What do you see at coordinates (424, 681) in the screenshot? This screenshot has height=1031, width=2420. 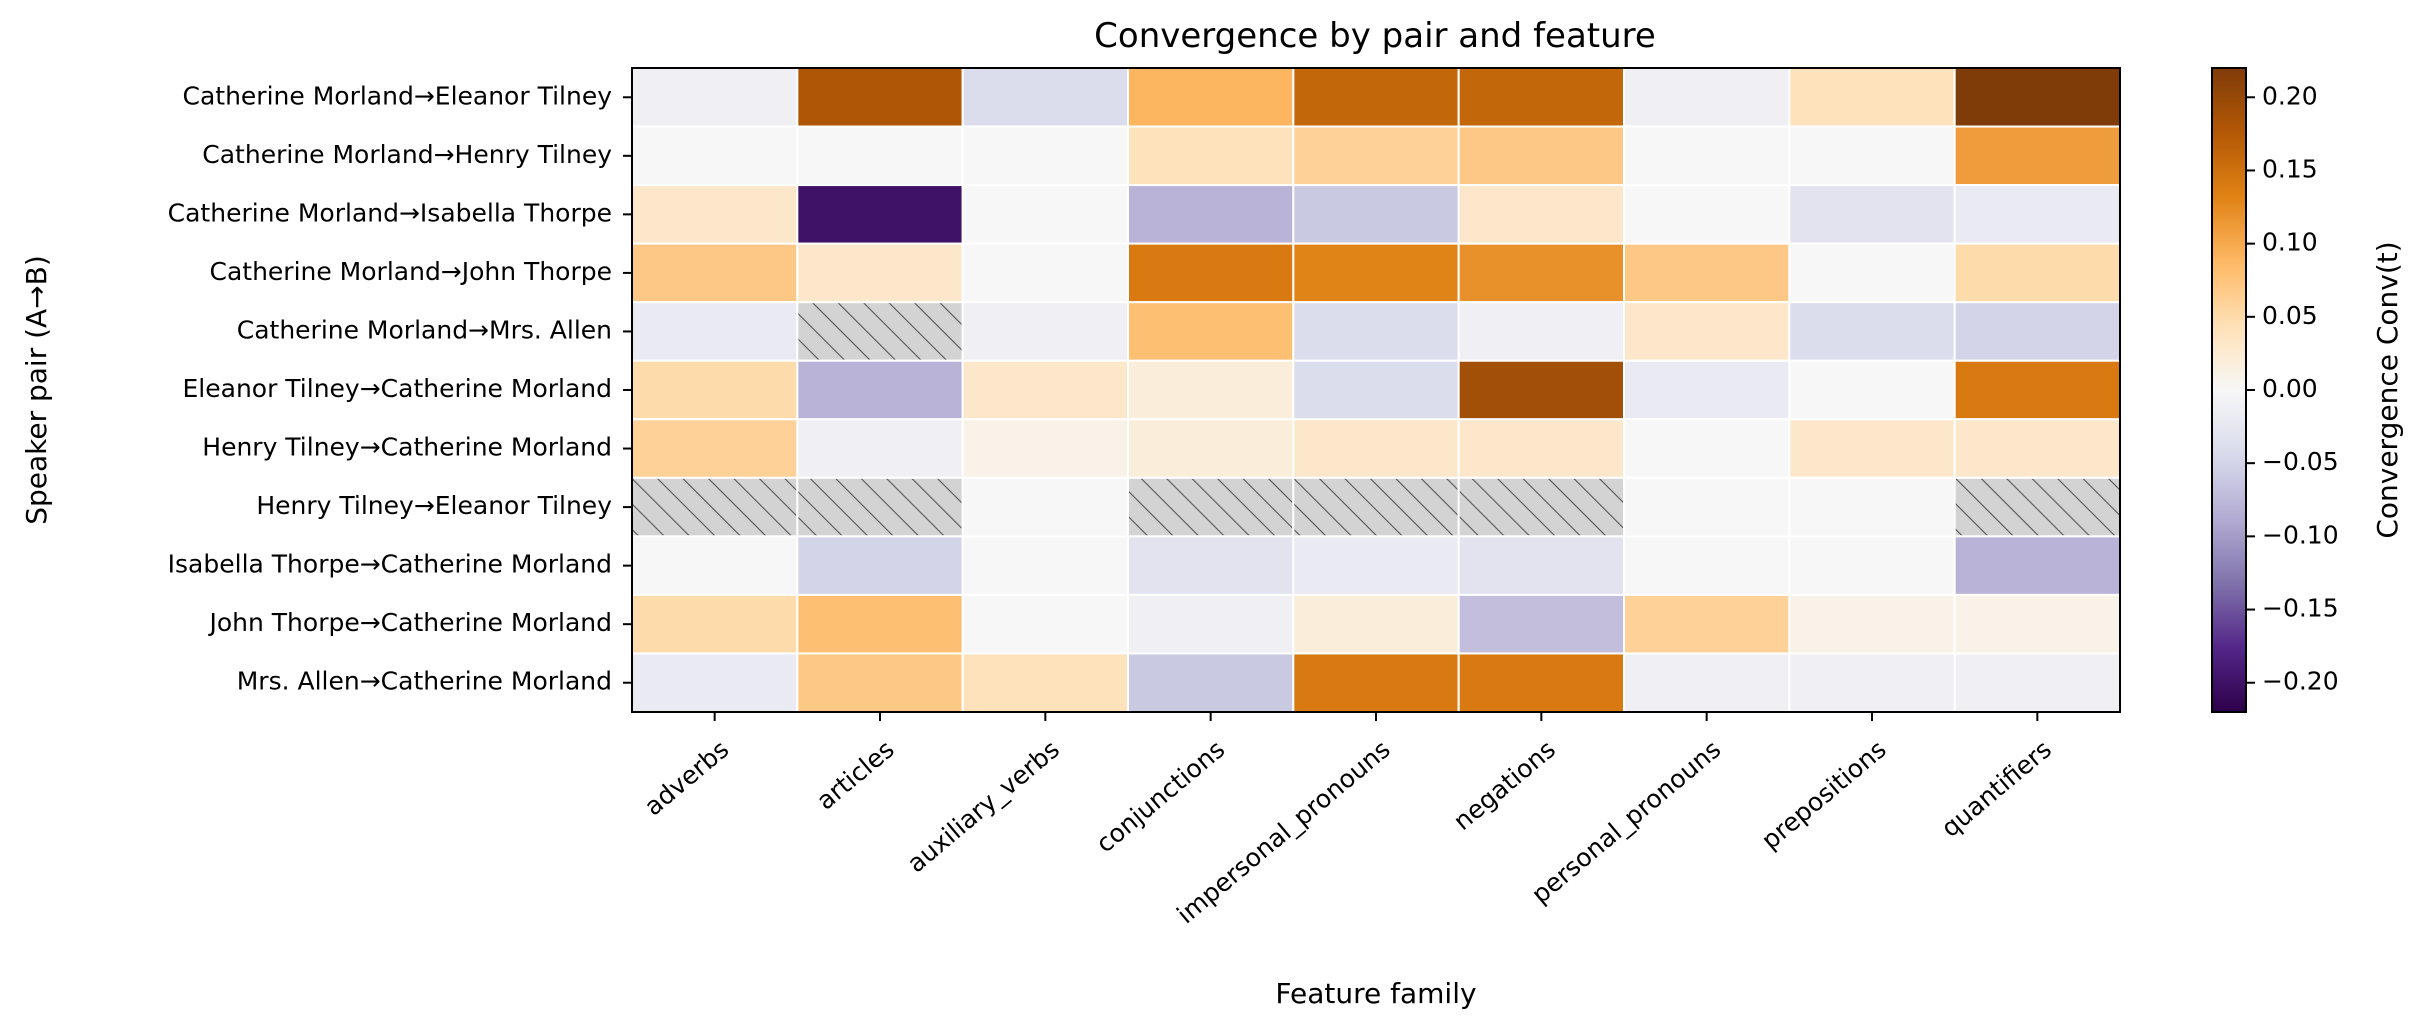 I see `y-tick-label: Mrs. Allen→Catherine Morland` at bounding box center [424, 681].